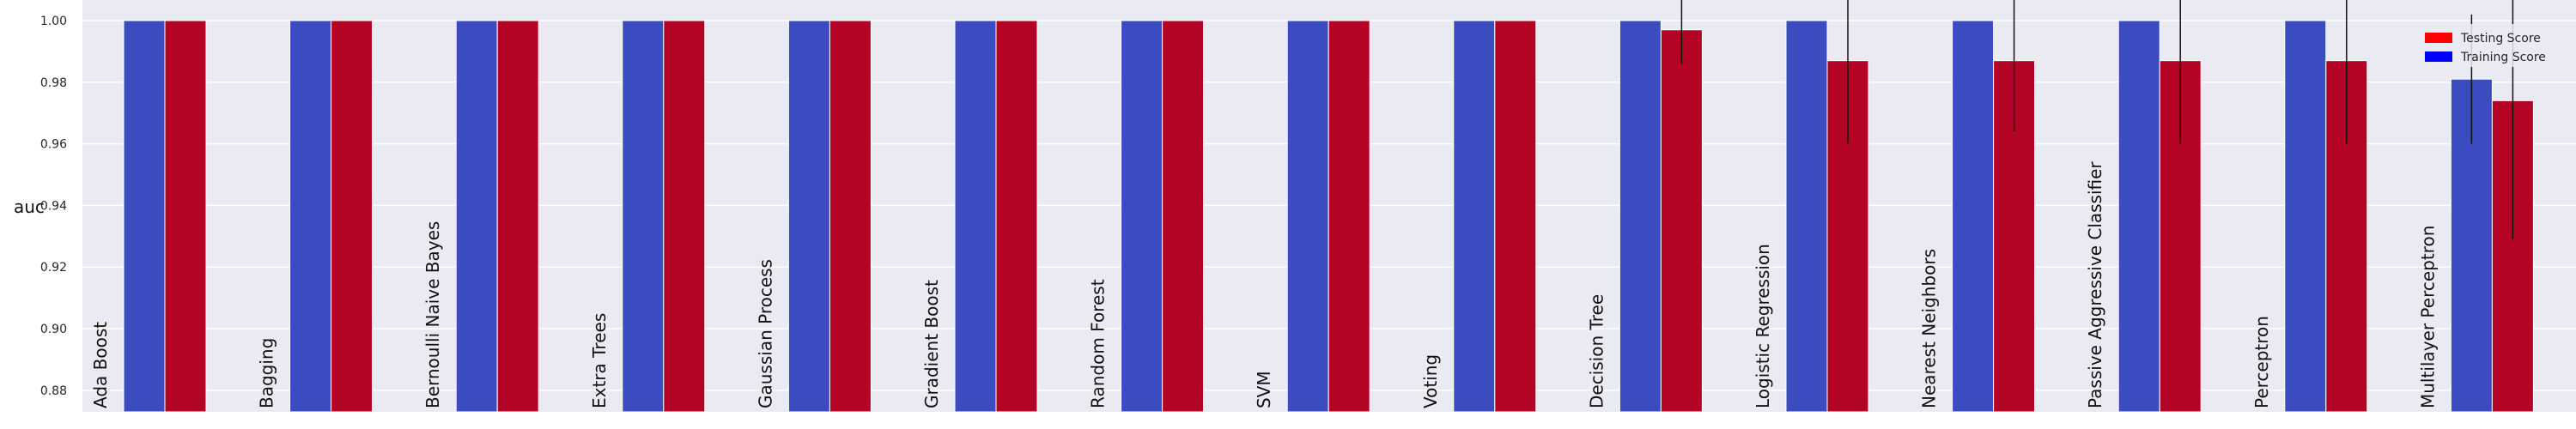 The image size is (2576, 429). What do you see at coordinates (53, 21) in the screenshot?
I see `y-tick-label: 1.00` at bounding box center [53, 21].